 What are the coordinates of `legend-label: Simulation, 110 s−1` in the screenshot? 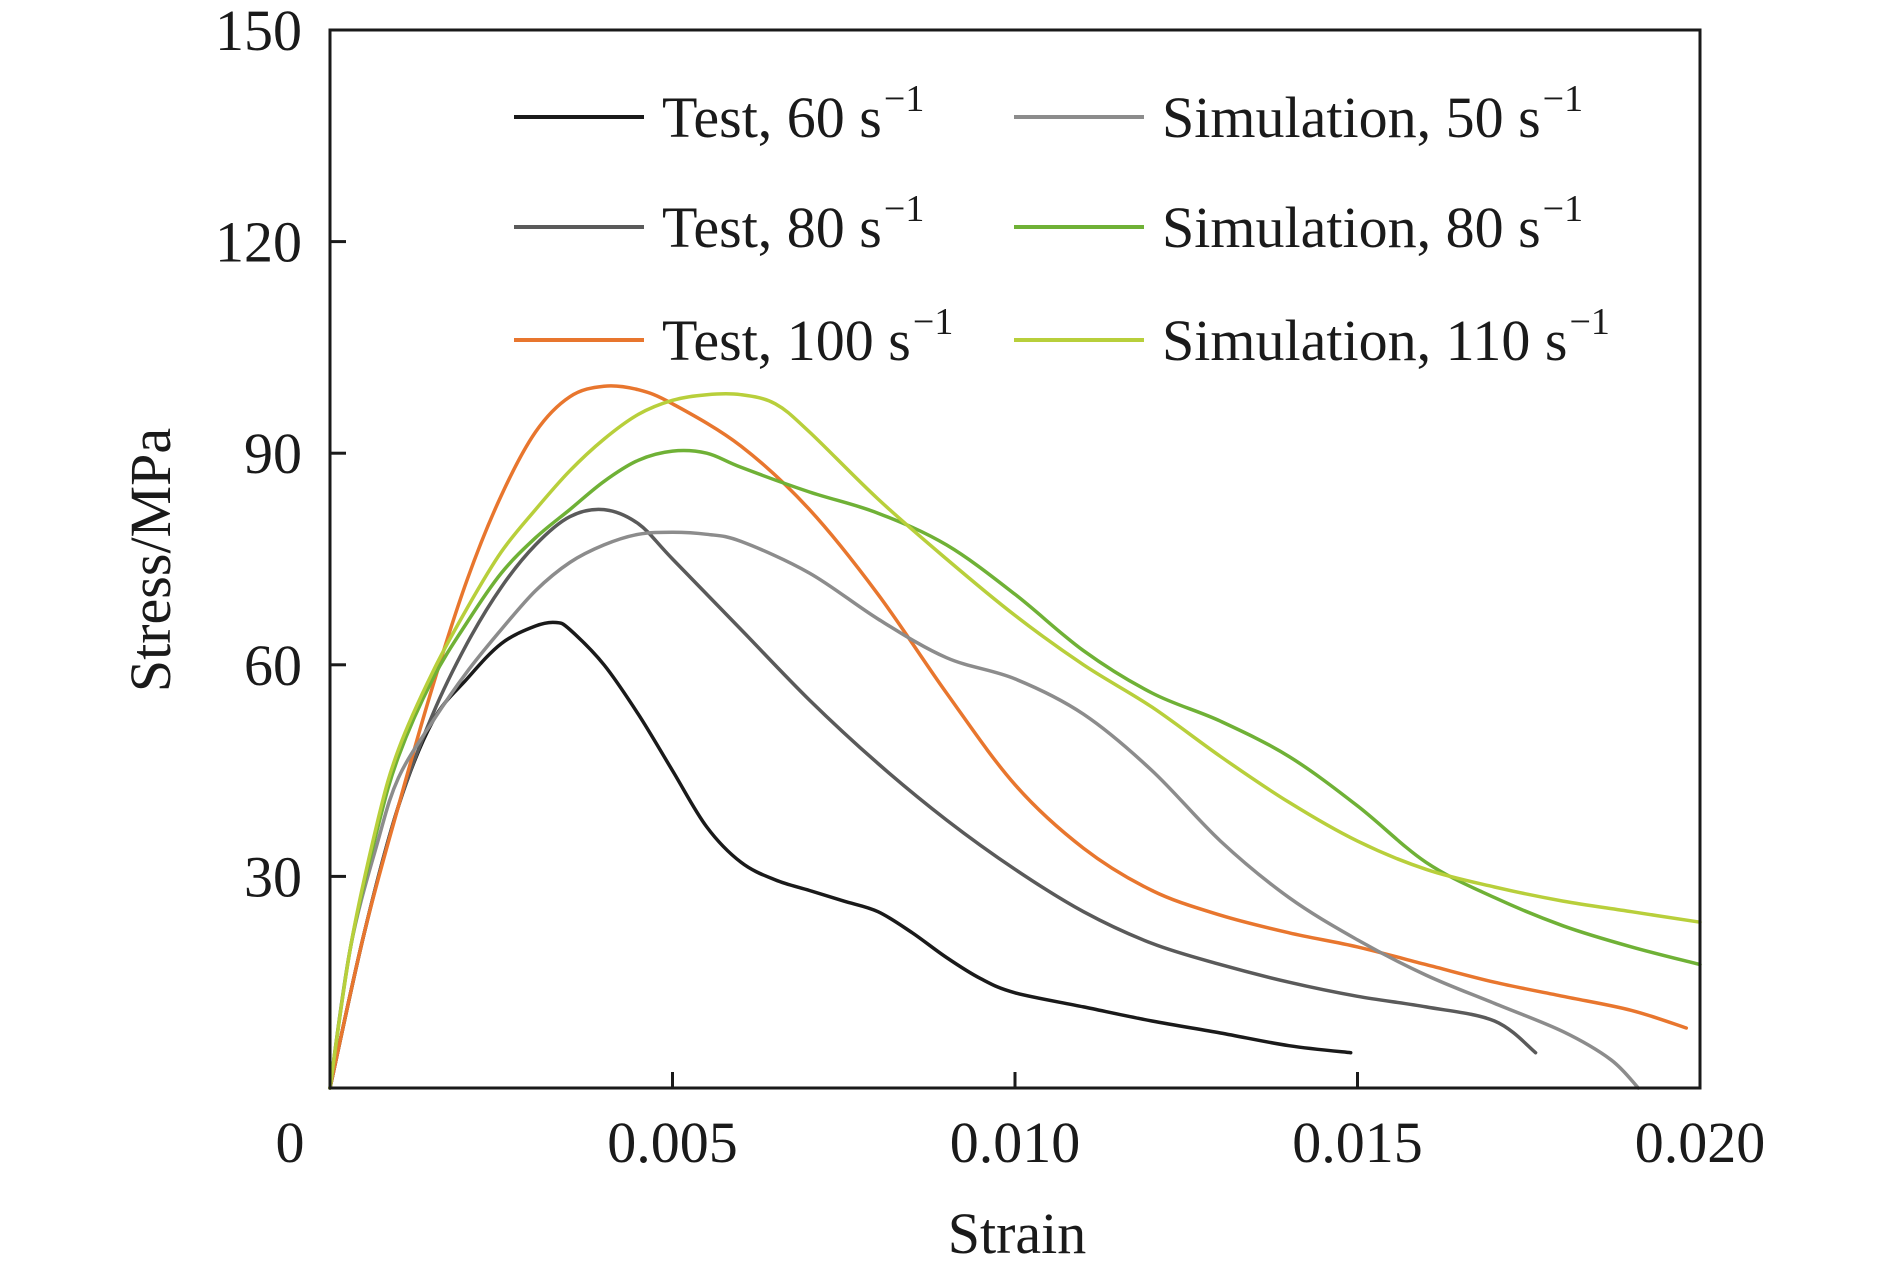 It's located at (1386, 337).